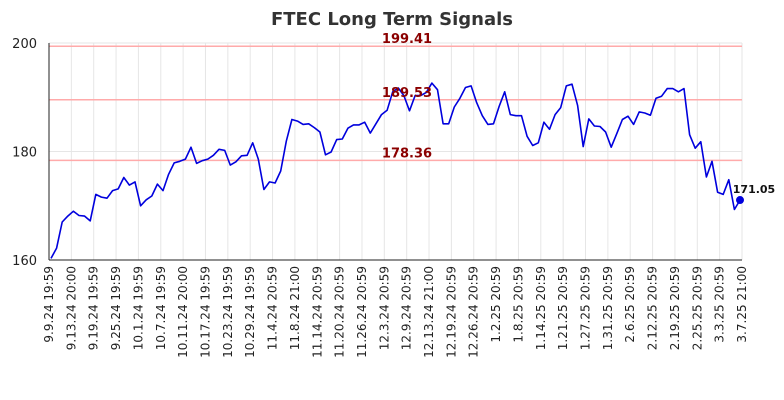 This screenshot has height=400, width=784. Describe the element at coordinates (49, 304) in the screenshot. I see `x-tick-label: 9.9.24 19:59` at that location.